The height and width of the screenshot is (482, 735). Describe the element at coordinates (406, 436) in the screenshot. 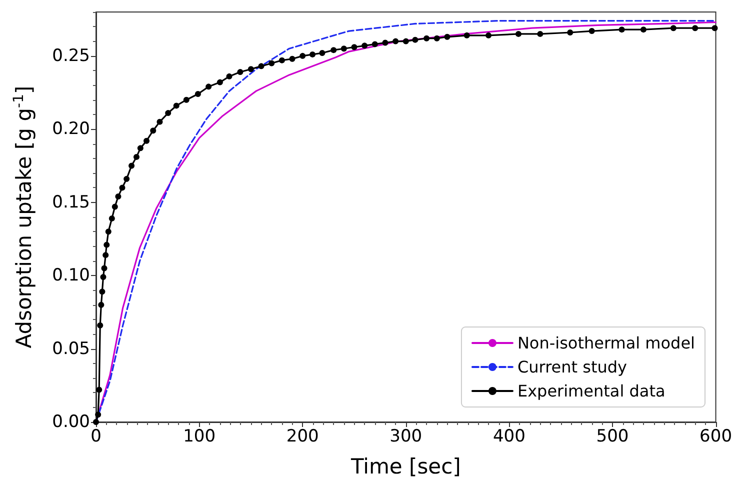

I see `x-tick-label: 300` at that location.